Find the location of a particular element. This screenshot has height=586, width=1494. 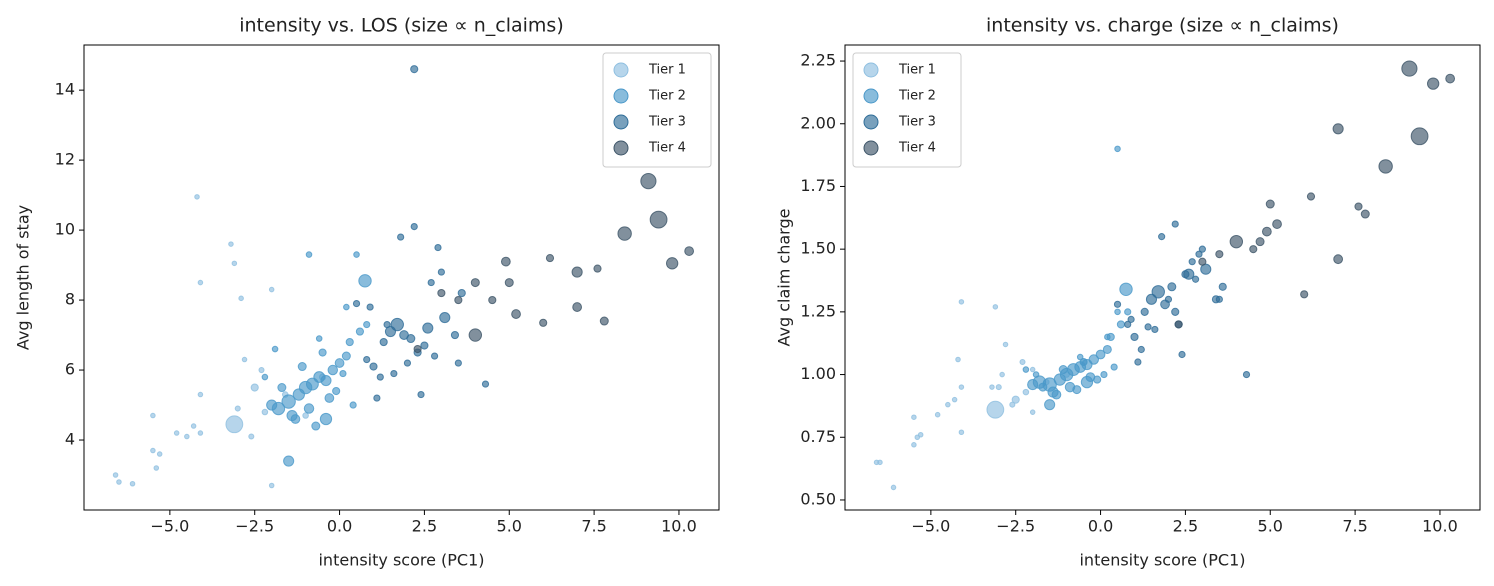

x-axis-label: intensity score (PC1) is located at coordinates (1162, 560).